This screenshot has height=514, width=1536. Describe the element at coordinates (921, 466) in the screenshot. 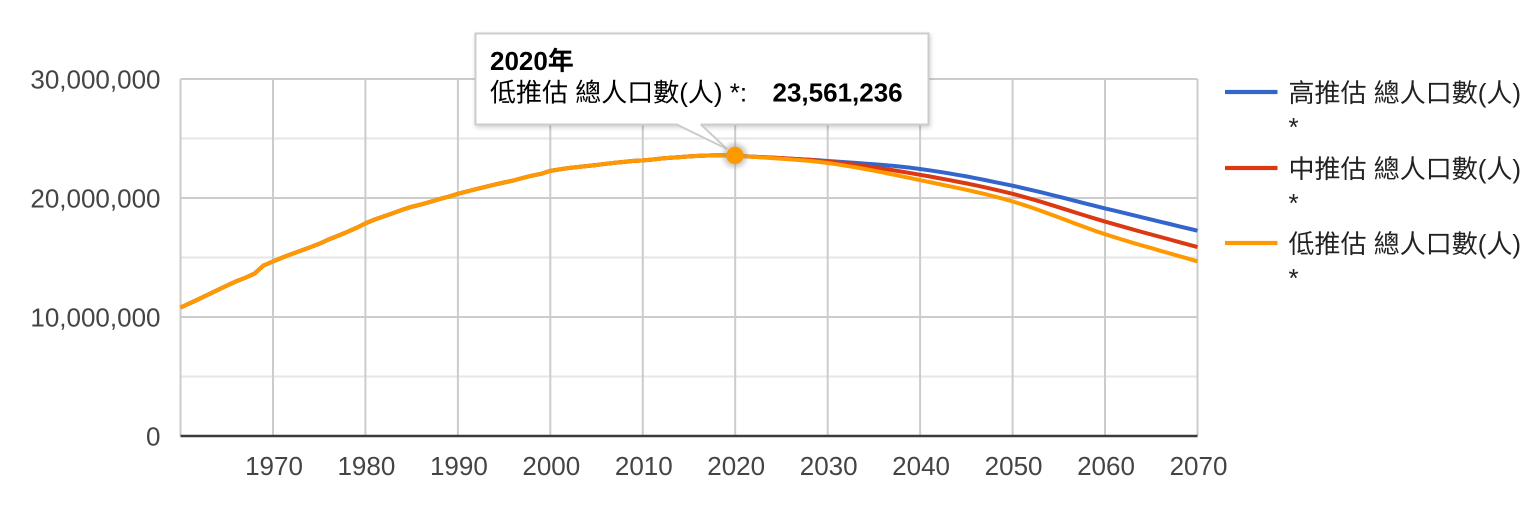

I see `svg-text: 2040` at that location.